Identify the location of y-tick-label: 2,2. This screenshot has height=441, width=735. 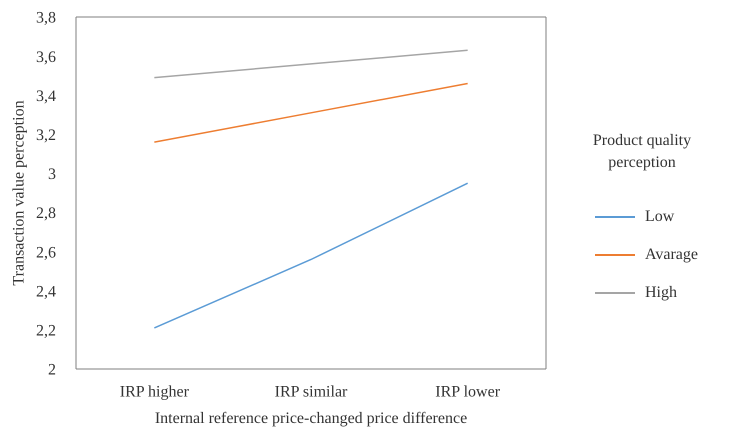
(46, 331).